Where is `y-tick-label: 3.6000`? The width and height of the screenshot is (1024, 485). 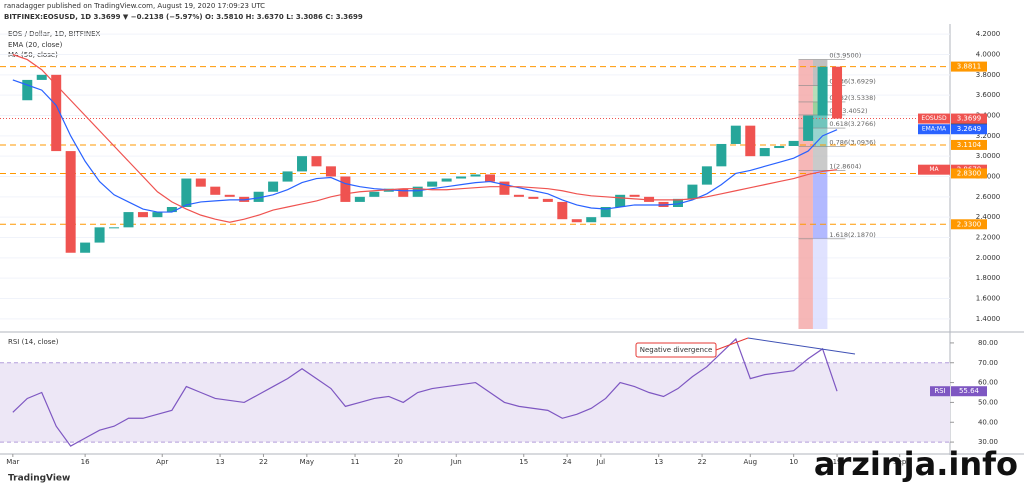
y-tick-label: 3.6000 is located at coordinates (988, 95).